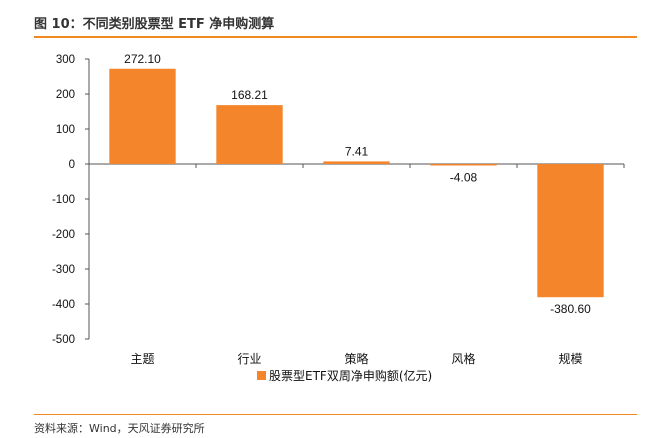  Describe the element at coordinates (63, 270) in the screenshot. I see `y-tick-label: -300` at that location.